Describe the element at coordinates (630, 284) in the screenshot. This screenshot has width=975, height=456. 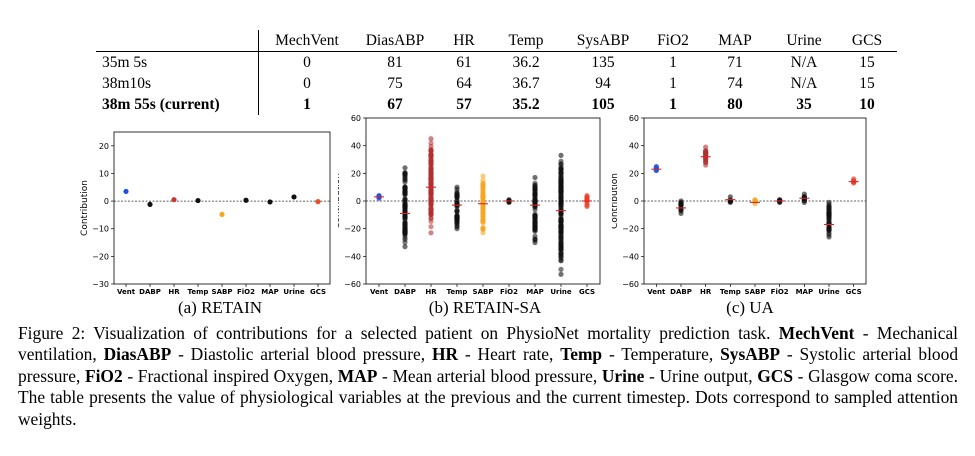
I see `y-tick-label: −60` at that location.